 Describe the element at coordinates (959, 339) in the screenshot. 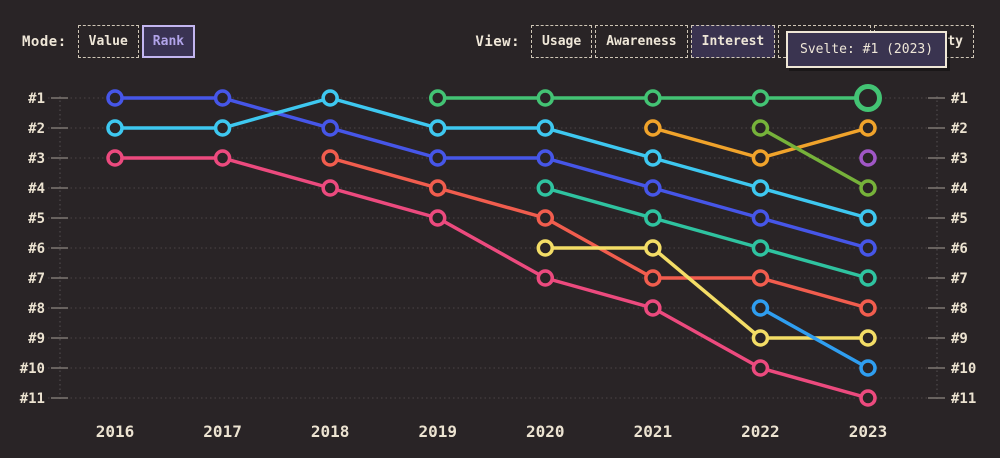

I see `right-axis-label-9: #9` at that location.